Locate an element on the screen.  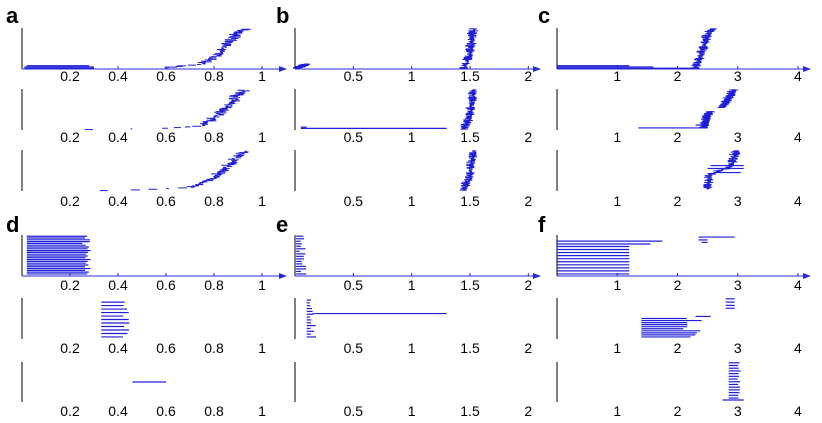
subplot-b-1: 0.5 1 1.5 2 is located at coordinates (416, 56).